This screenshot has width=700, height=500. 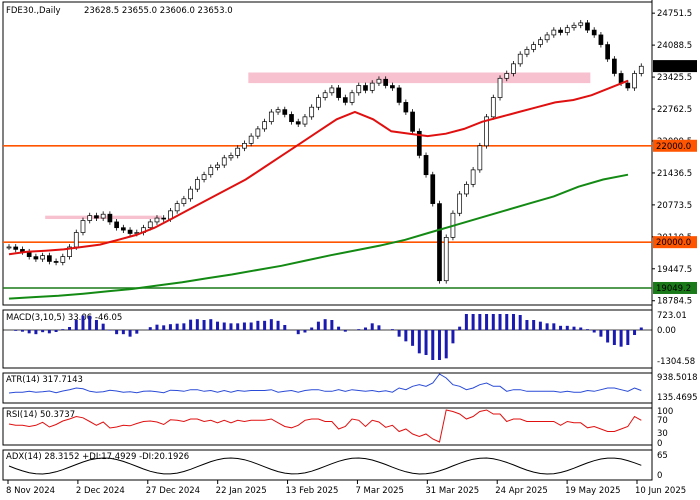 What do you see at coordinates (521, 491) in the screenshot?
I see `x-tick-label: 24 Apr 2025` at bounding box center [521, 491].